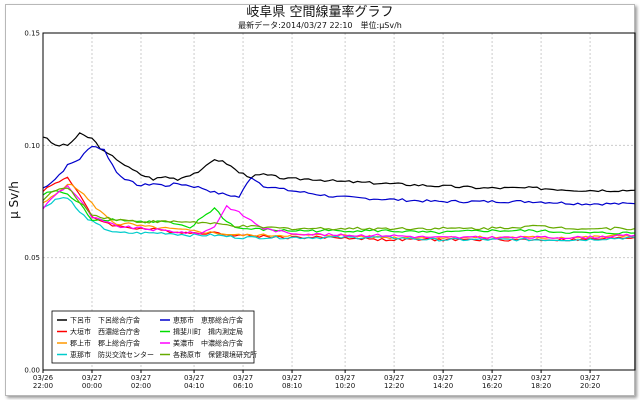 This screenshot has width=640, height=400. What do you see at coordinates (141, 386) in the screenshot?
I see `x-tick-time: 02:00` at bounding box center [141, 386].